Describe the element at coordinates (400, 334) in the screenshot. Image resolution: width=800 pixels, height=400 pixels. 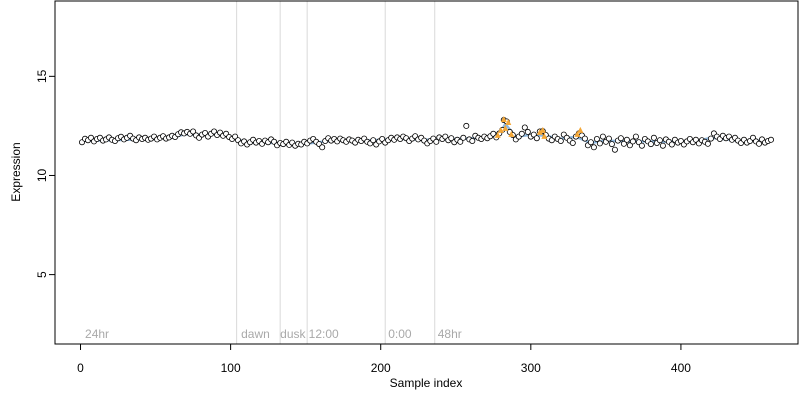
I see `region-label: 0:00` at that location.